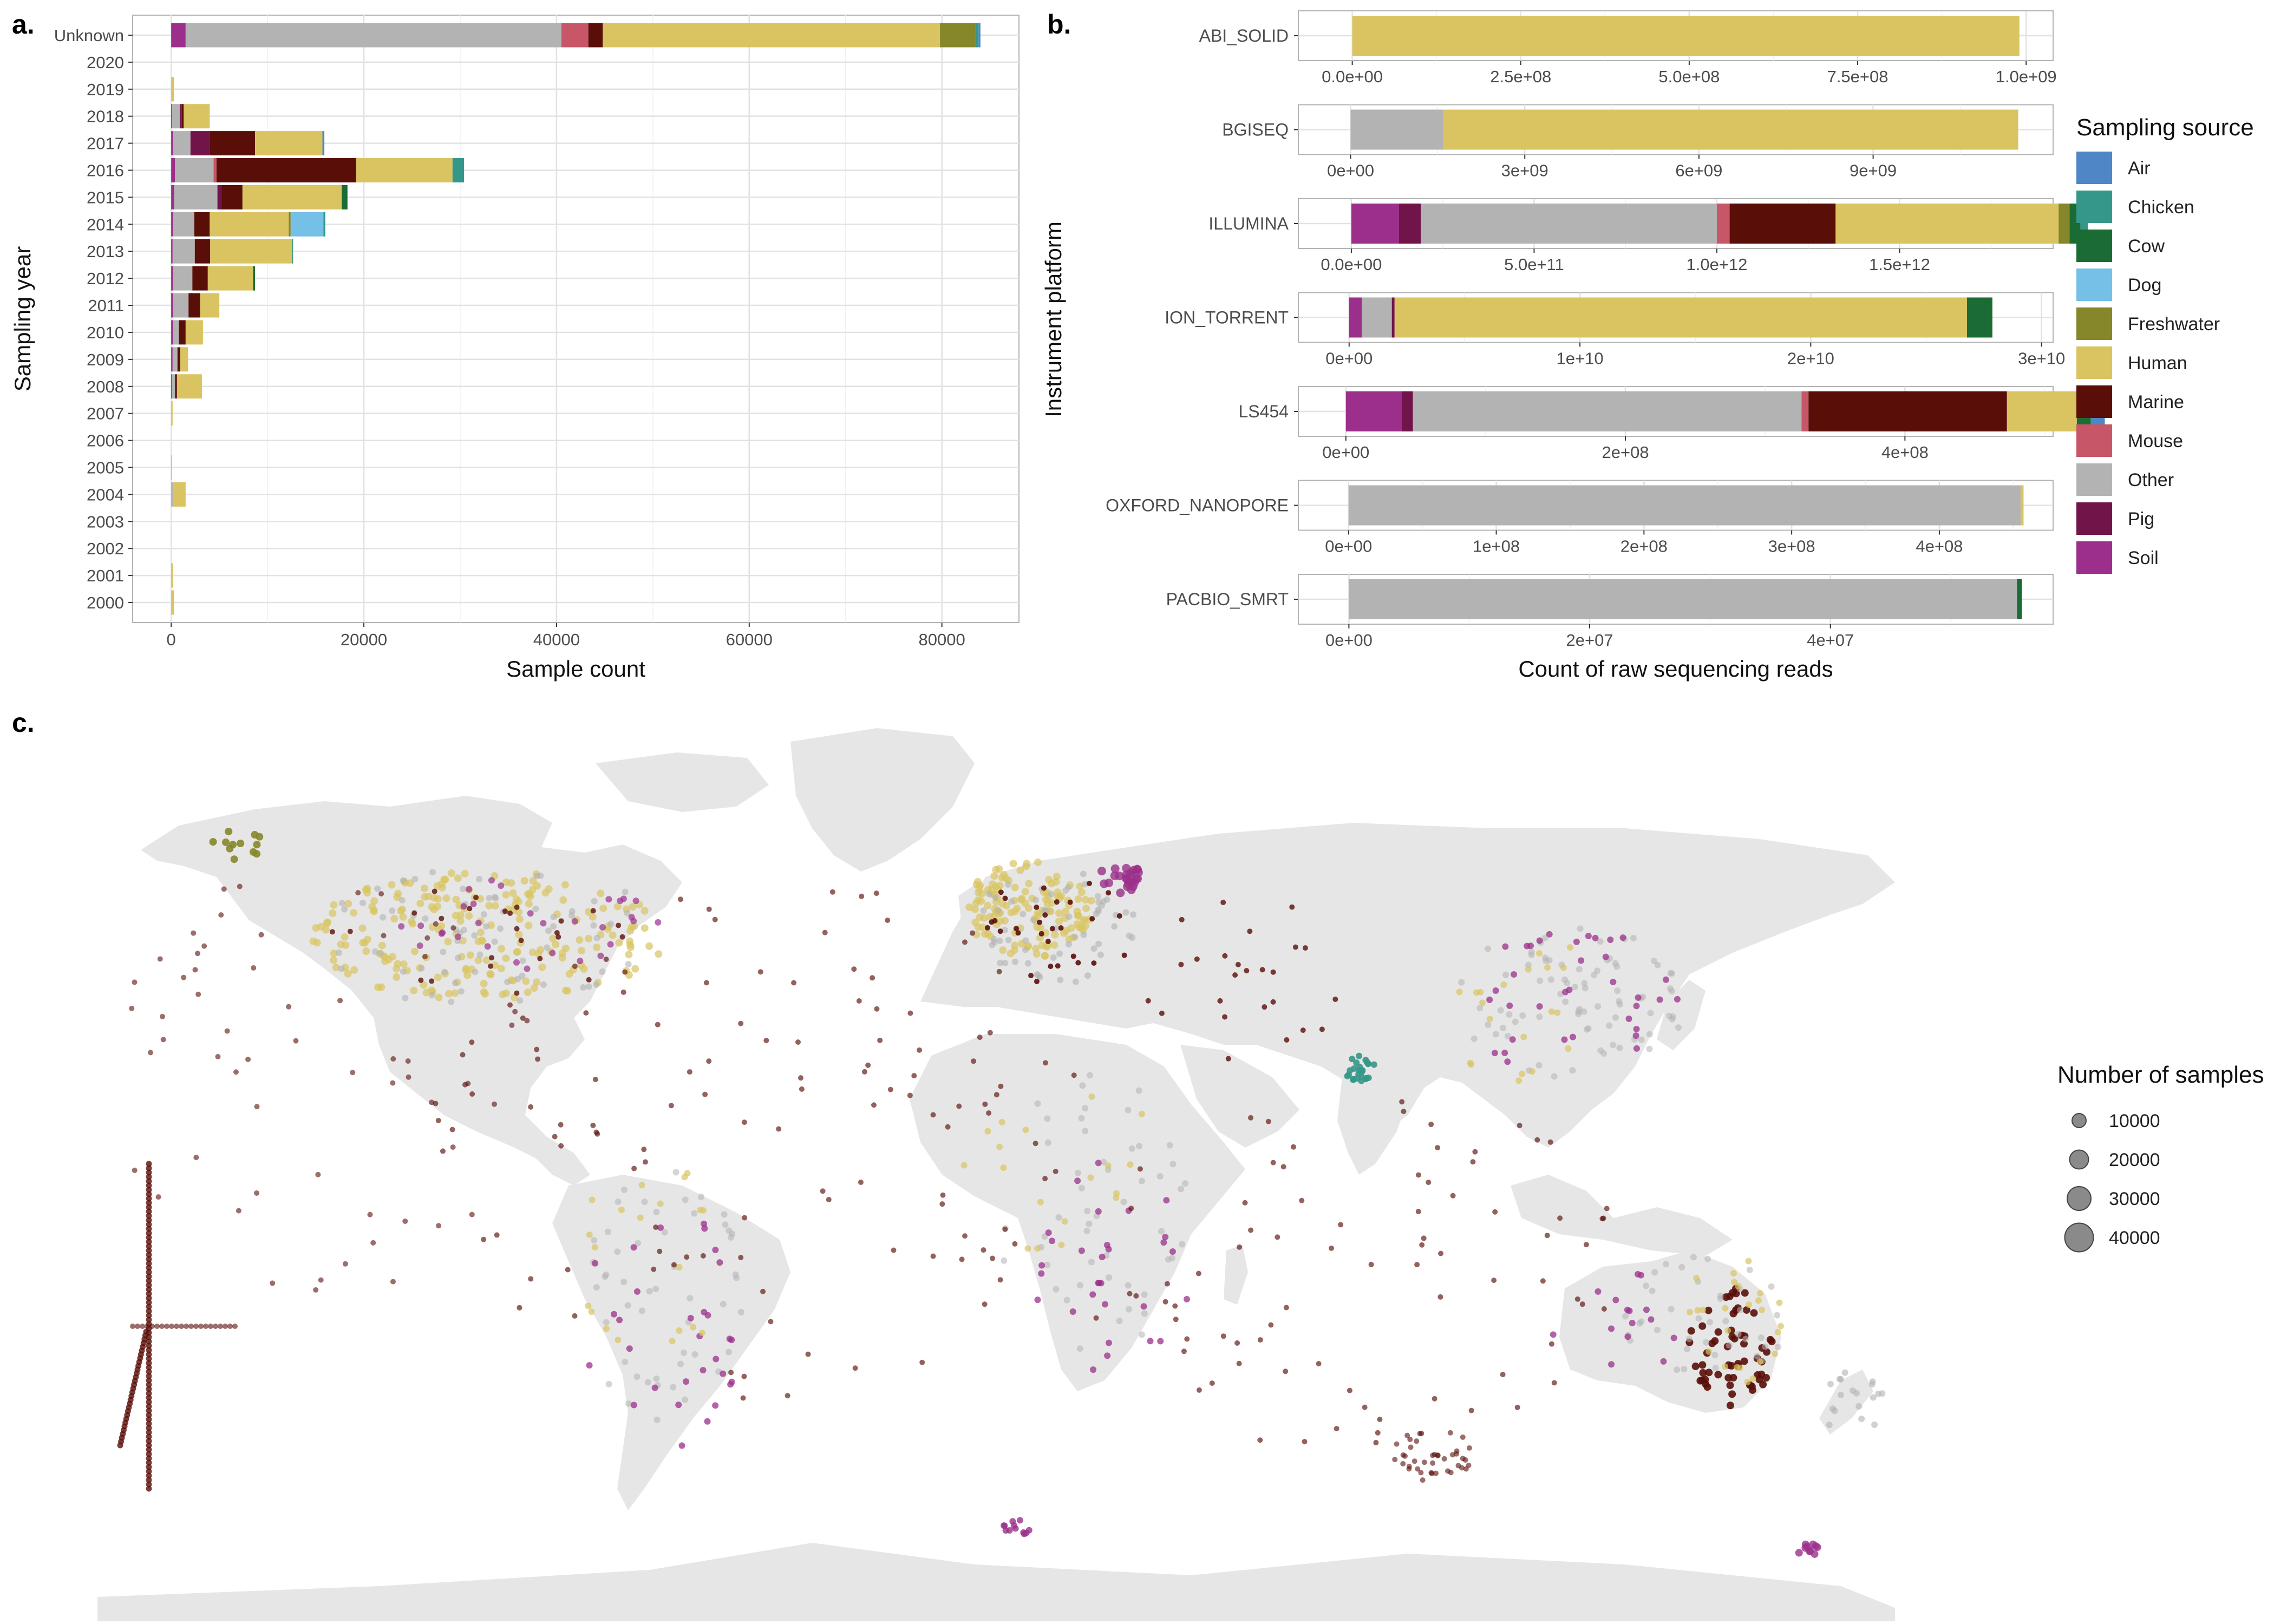 The image size is (2274, 1624). I want to click on facet-label: PACBIO_SMRT, so click(1228, 599).